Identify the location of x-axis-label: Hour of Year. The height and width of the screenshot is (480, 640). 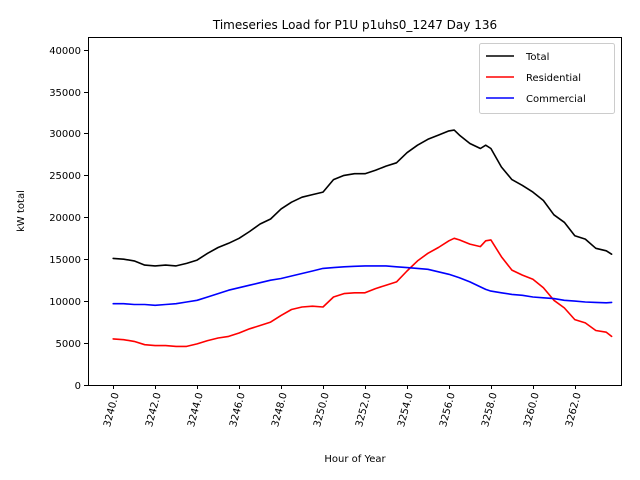
(355, 459).